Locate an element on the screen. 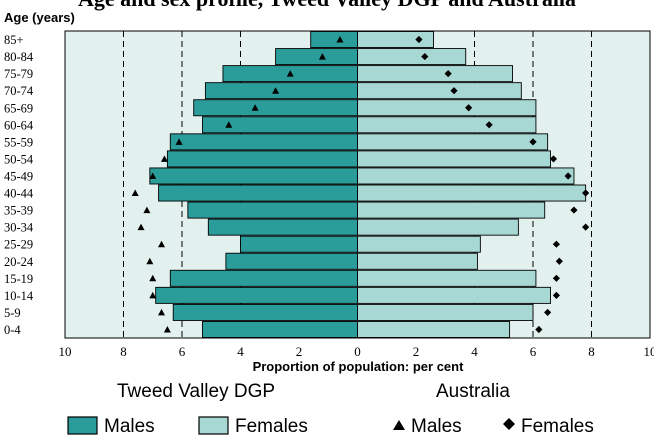  aus-female-marker-85+ is located at coordinates (419, 39).